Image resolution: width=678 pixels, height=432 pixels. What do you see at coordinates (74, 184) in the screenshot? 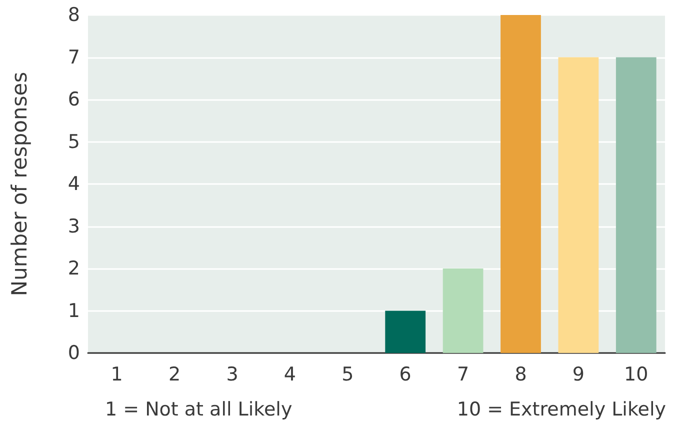
I see `y-tick-label: 4` at bounding box center [74, 184].